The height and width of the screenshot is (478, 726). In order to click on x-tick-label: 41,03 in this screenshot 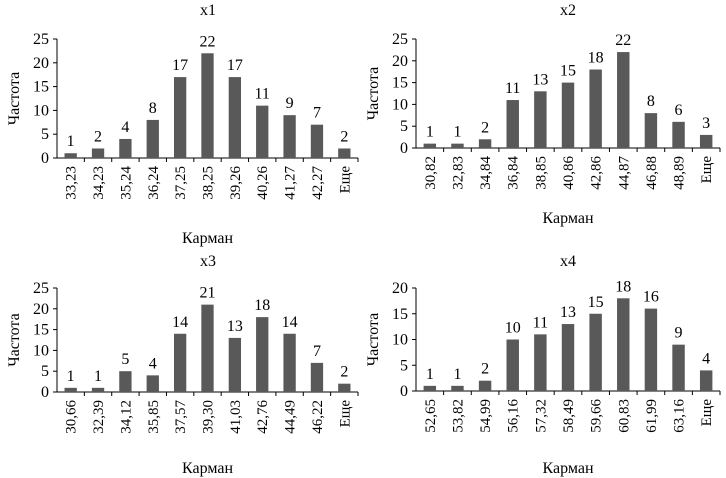, I will do `click(236, 417)`.